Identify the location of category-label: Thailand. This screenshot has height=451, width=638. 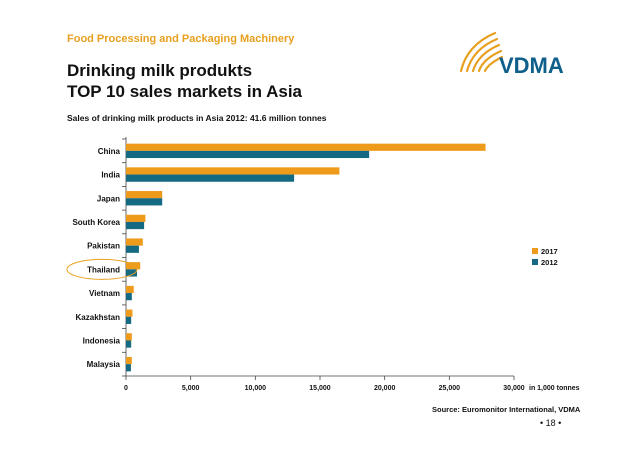
(103, 269).